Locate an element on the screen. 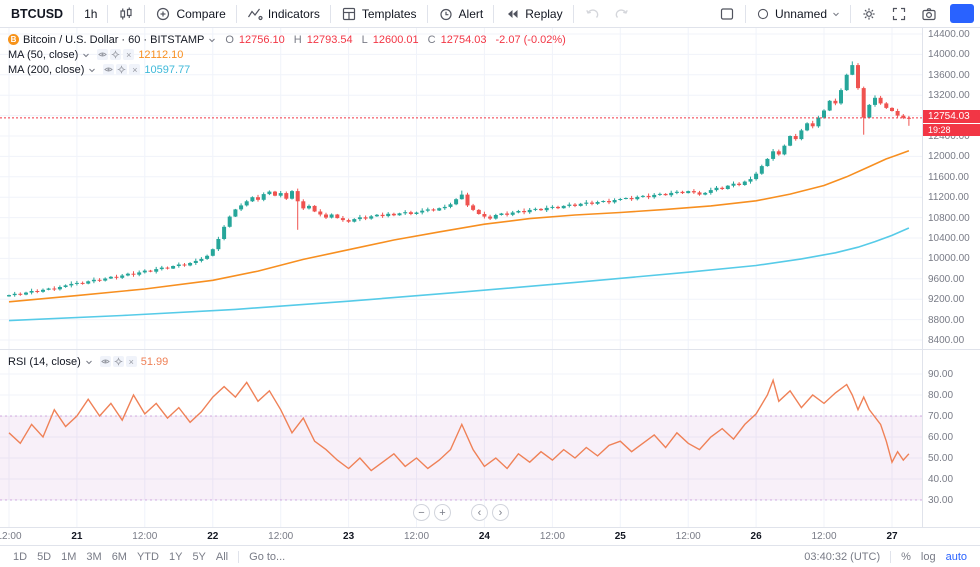 The image size is (980, 567). screenshot-button is located at coordinates (929, 14).